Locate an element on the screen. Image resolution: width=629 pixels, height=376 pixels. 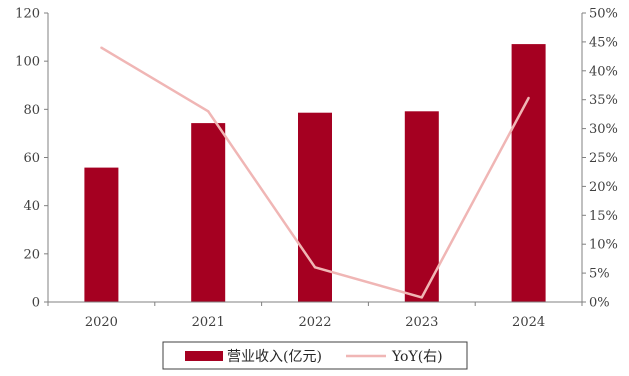
legend: 营业收入(亿元) YoY(右) is located at coordinates (315, 355).